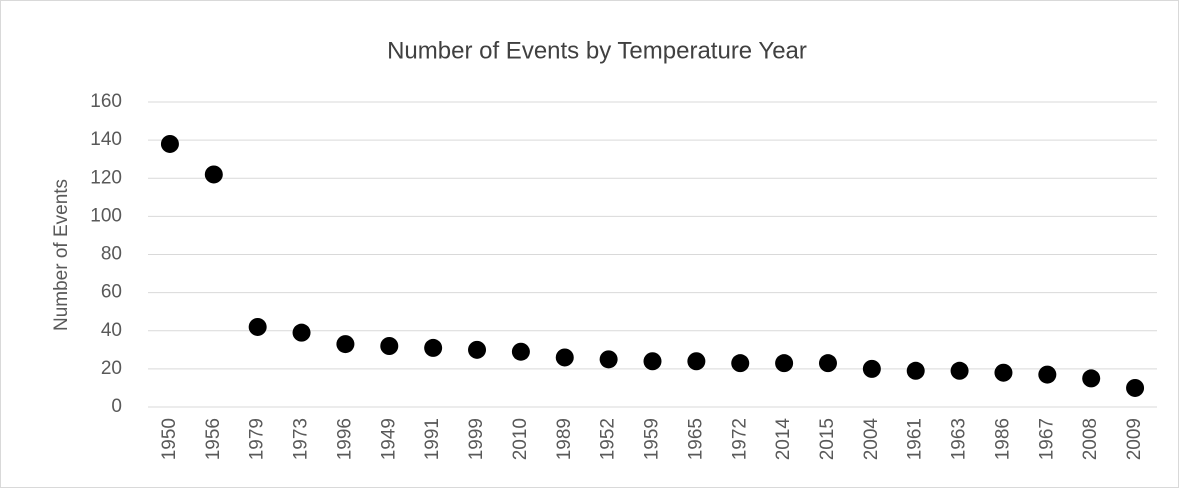 The image size is (1179, 488). What do you see at coordinates (388, 439) in the screenshot?
I see `x-tick-label: 1949` at bounding box center [388, 439].